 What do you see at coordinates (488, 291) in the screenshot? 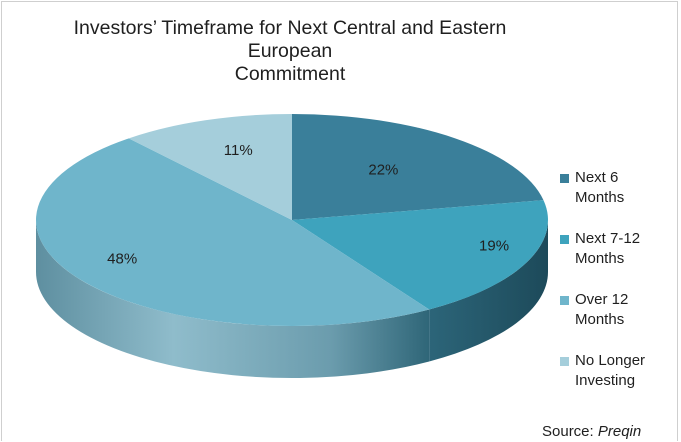
I see `slice-next-7-12-months-side` at bounding box center [488, 291].